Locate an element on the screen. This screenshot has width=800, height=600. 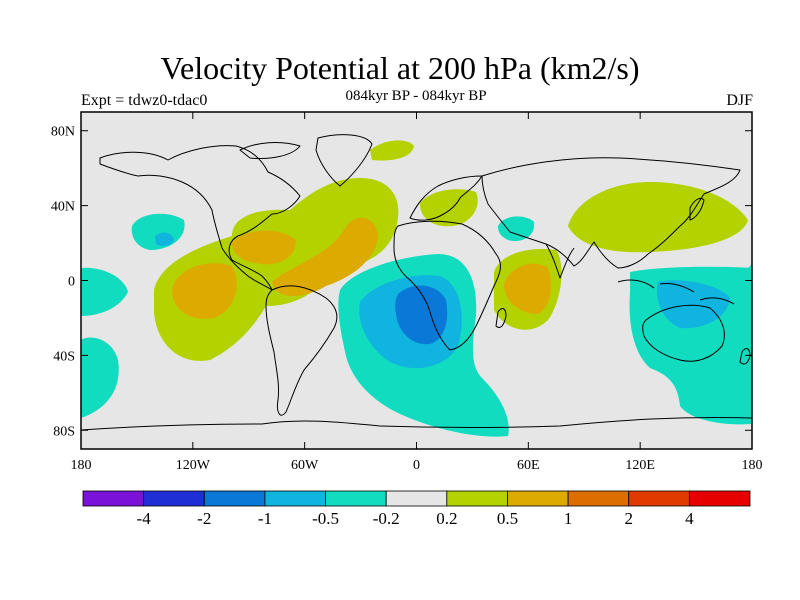
region-positive-europe is located at coordinates (449, 208).